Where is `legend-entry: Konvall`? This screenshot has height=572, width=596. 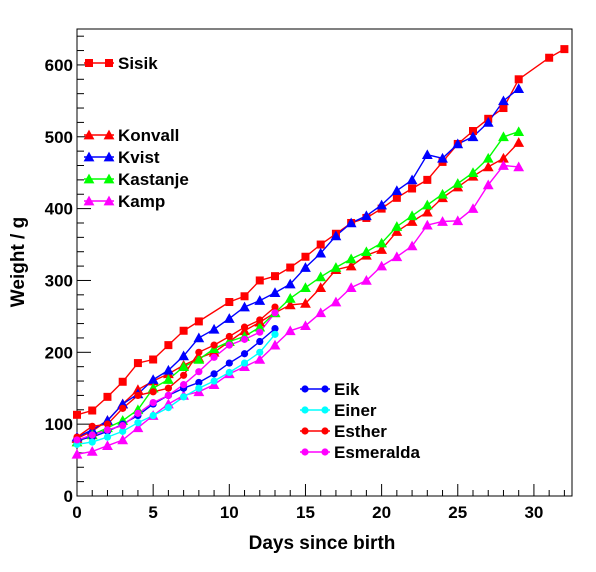
legend-entry: Konvall is located at coordinates (131, 135).